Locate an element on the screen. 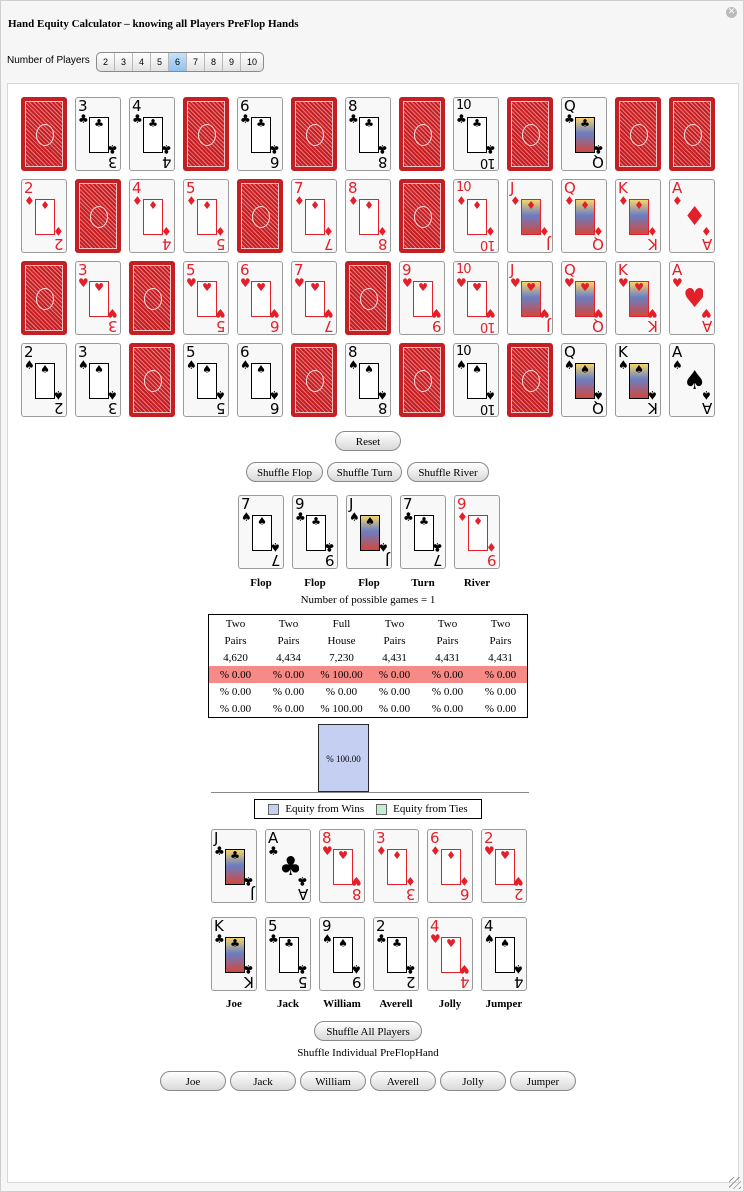 The height and width of the screenshot is (1192, 744). playing-card: J ♥ J ♥ ♥ is located at coordinates (530, 298).